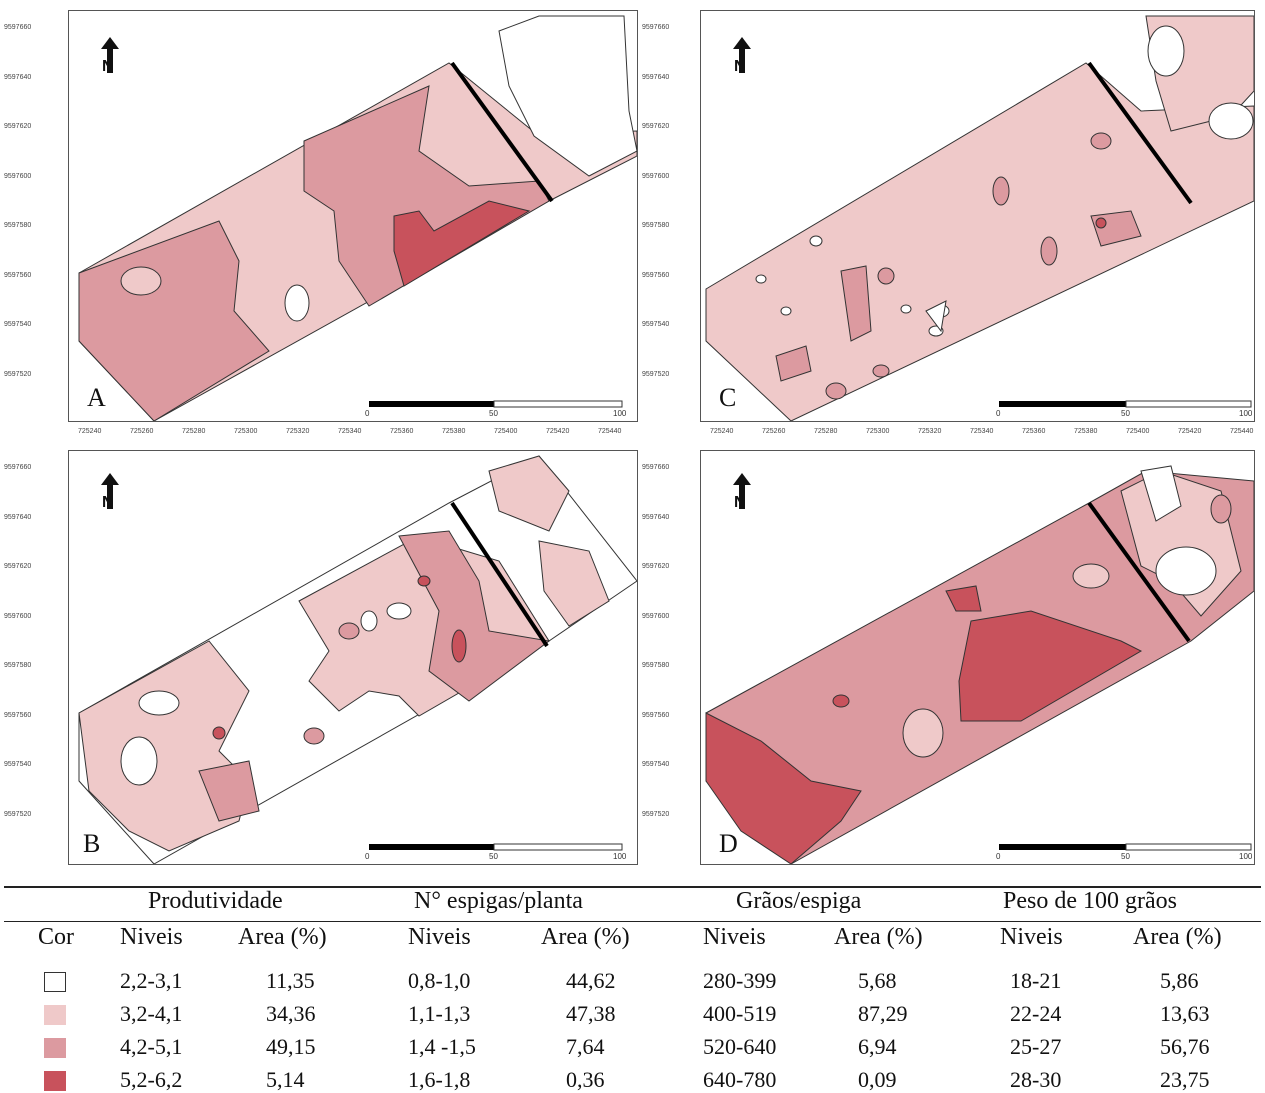 The width and height of the screenshot is (1265, 1093). What do you see at coordinates (285, 1079) in the screenshot?
I see `legend-cell: 5,14` at bounding box center [285, 1079].